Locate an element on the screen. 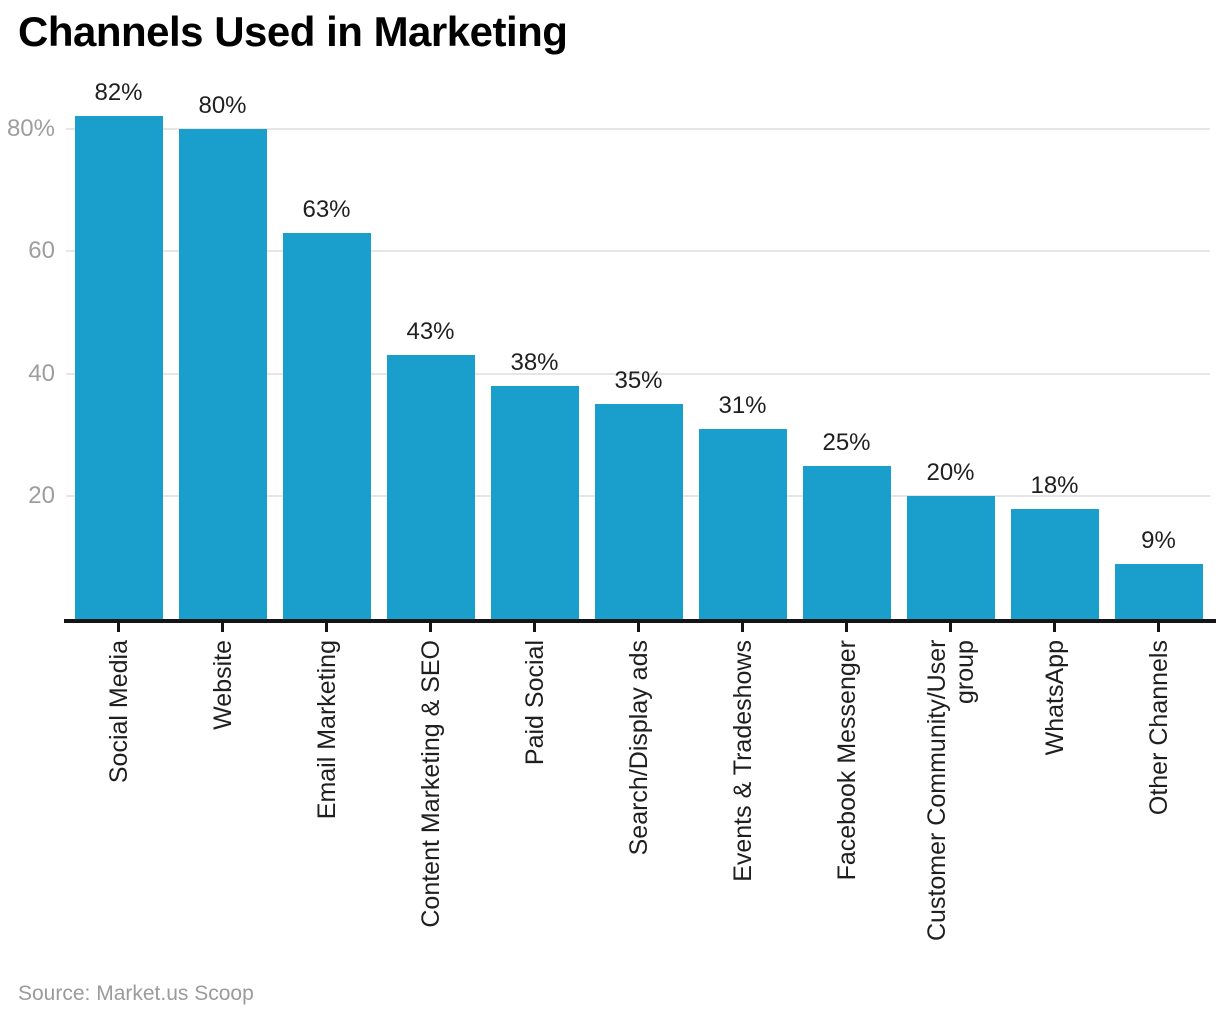  y-axis-tick-label: 80% is located at coordinates (30, 128).